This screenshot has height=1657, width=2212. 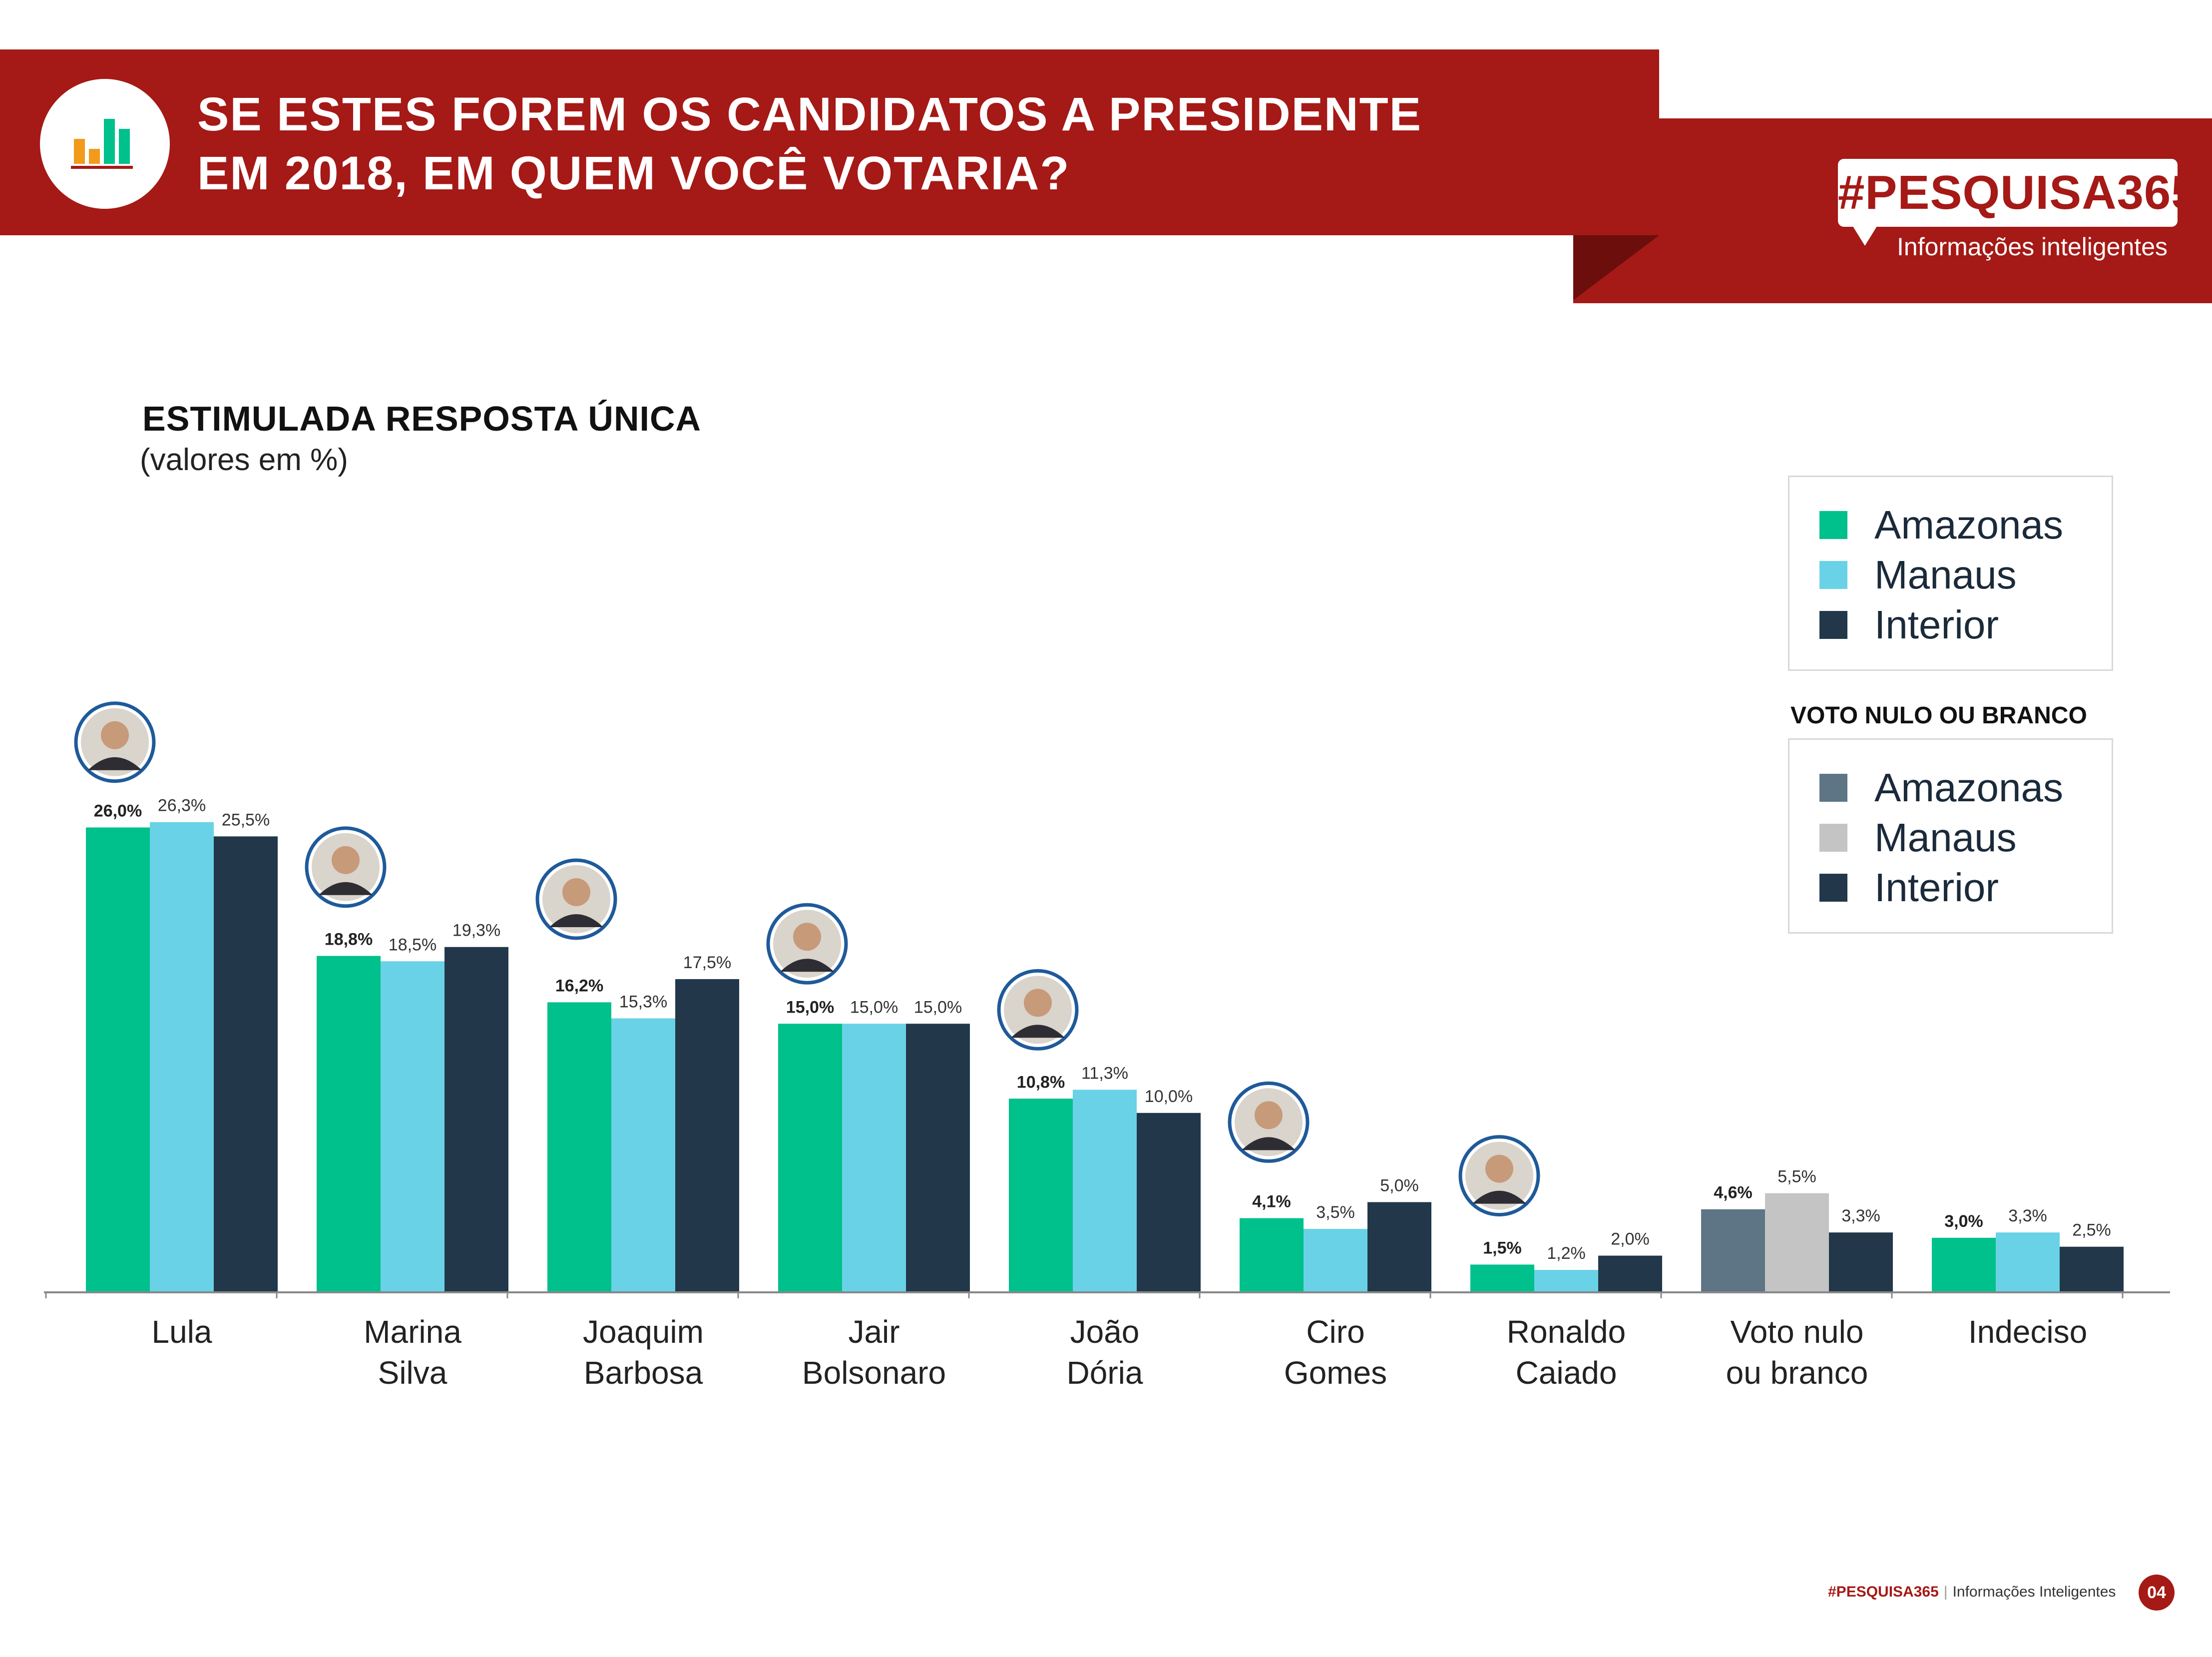 I want to click on legend-null-vote: Amazonas Manaus Interior, so click(x=1950, y=836).